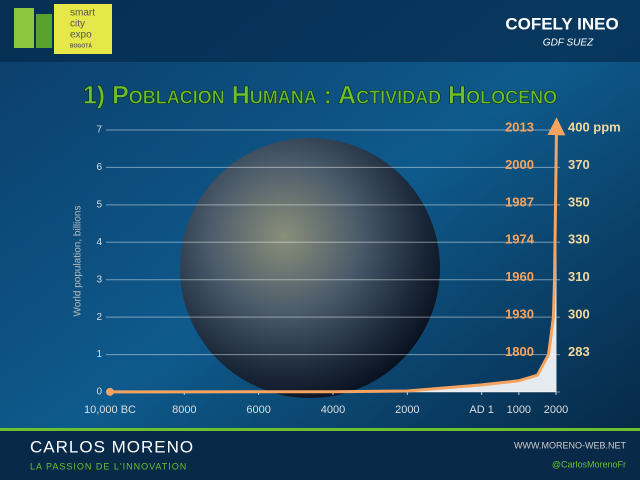 The height and width of the screenshot is (485, 640). Describe the element at coordinates (258, 410) in the screenshot. I see `x-tick-label: 6000` at that location.